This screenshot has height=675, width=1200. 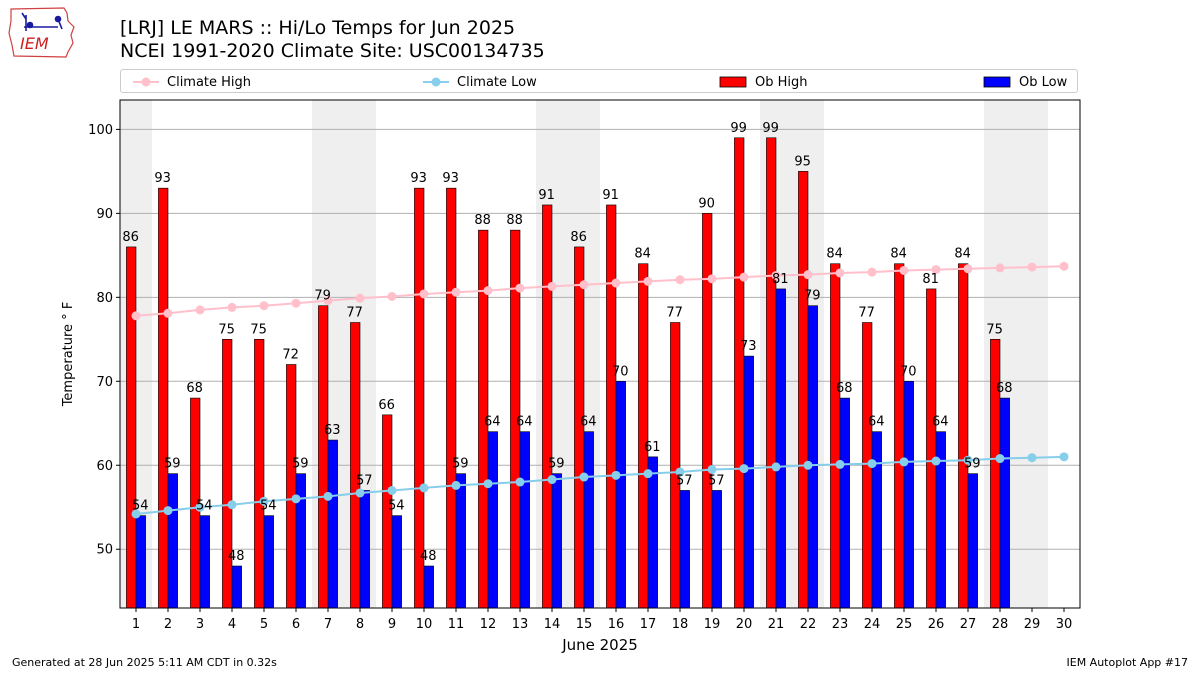 What do you see at coordinates (300, 464) in the screenshot?
I see `ob-low-label-6: 59` at bounding box center [300, 464].